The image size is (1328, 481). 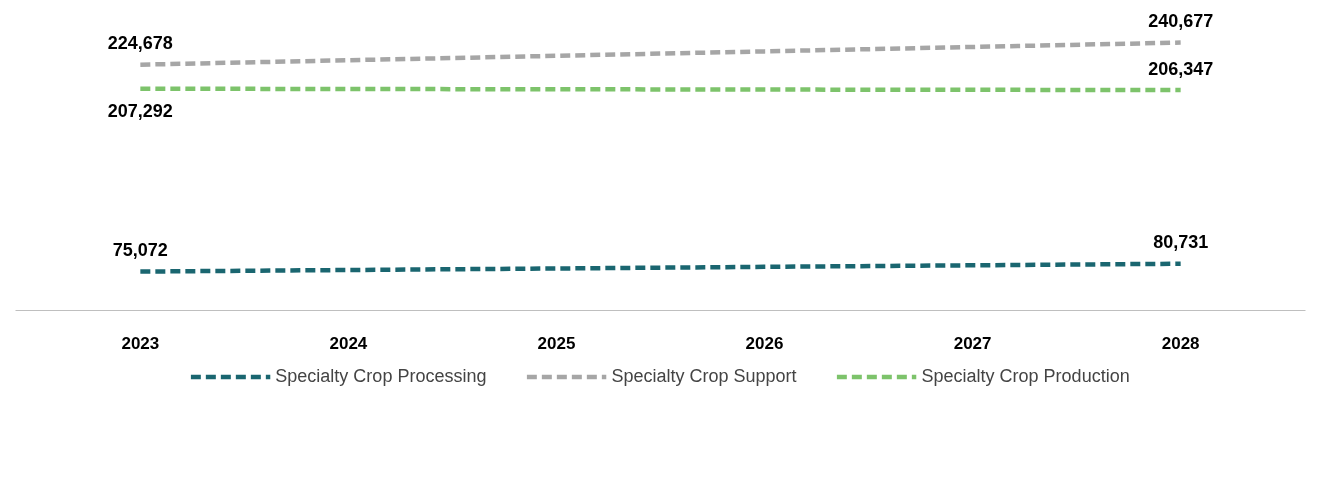 What do you see at coordinates (1181, 21) in the screenshot?
I see `data-label: 240,677` at bounding box center [1181, 21].